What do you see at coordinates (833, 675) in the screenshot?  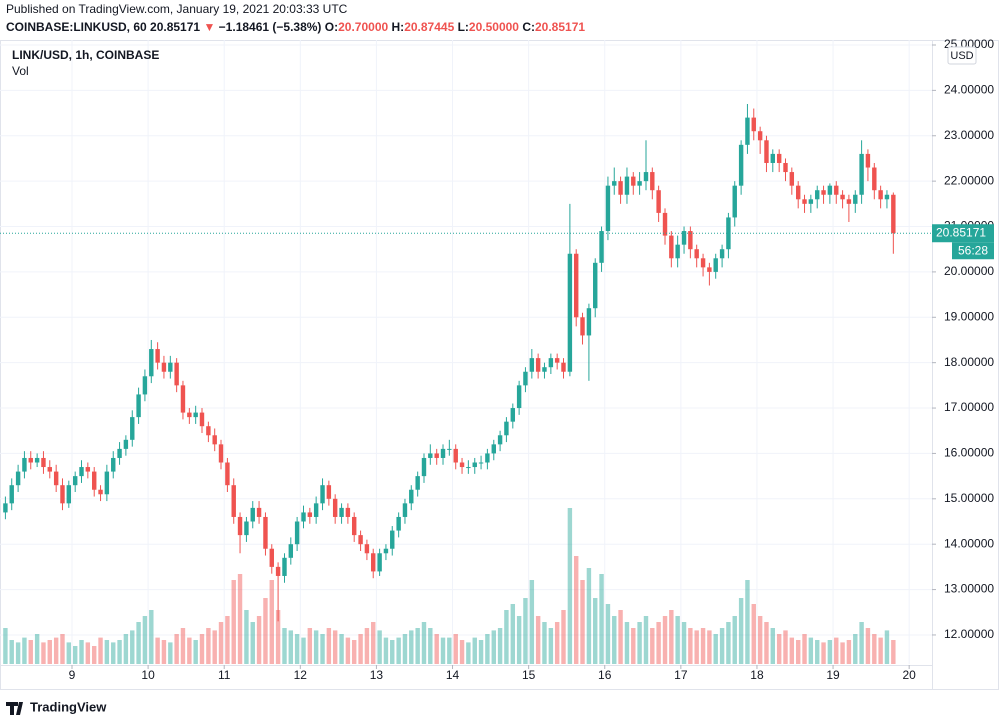 I see `x-tick-label: 19` at bounding box center [833, 675].